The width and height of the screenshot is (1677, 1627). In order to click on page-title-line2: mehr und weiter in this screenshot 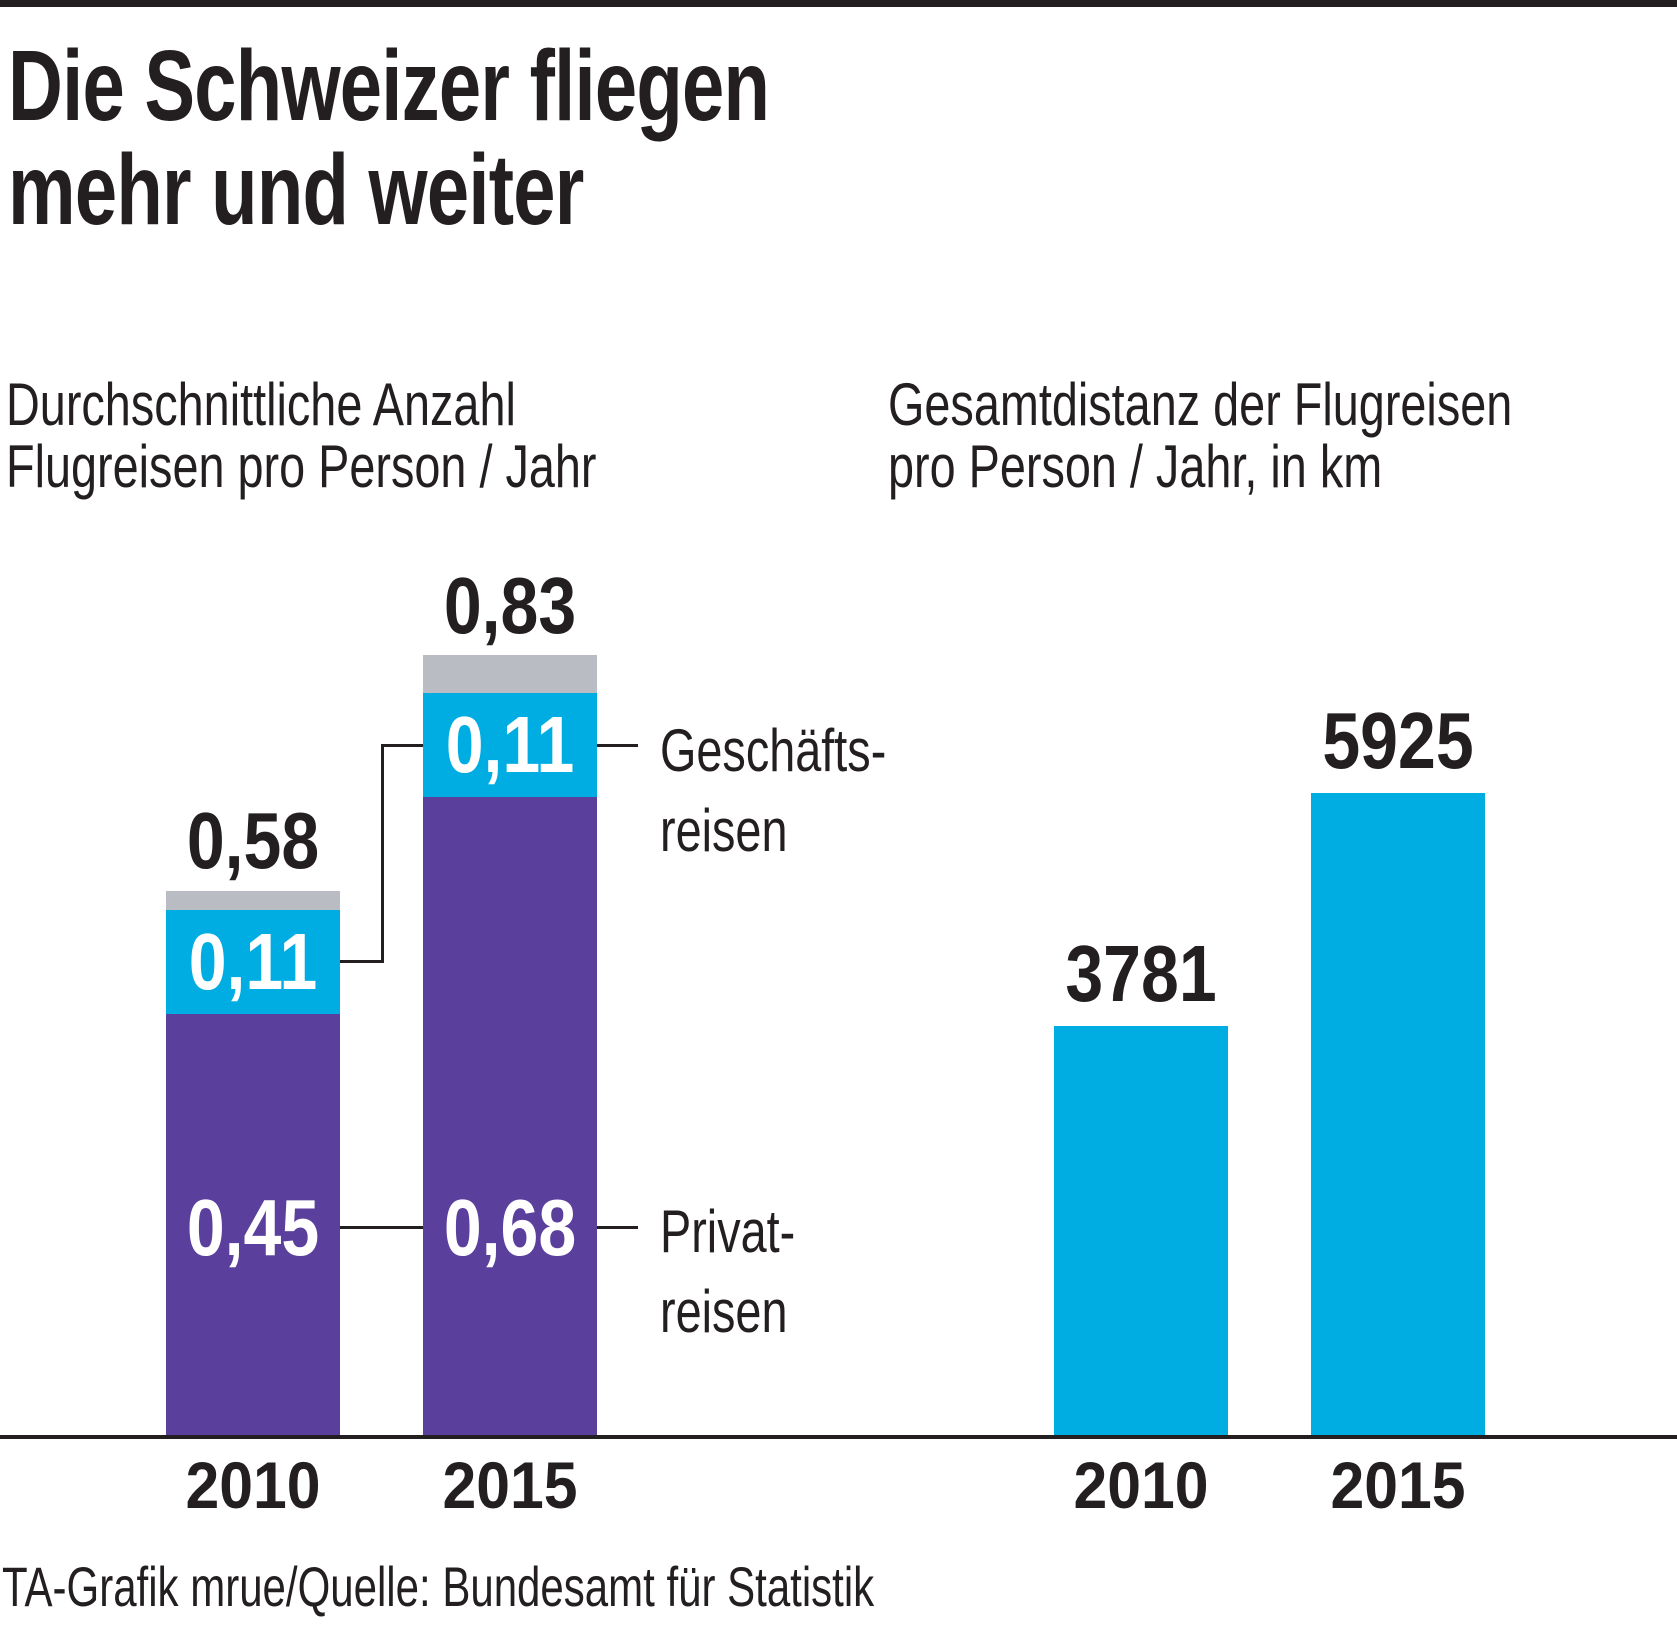, I will do `click(296, 190)`.